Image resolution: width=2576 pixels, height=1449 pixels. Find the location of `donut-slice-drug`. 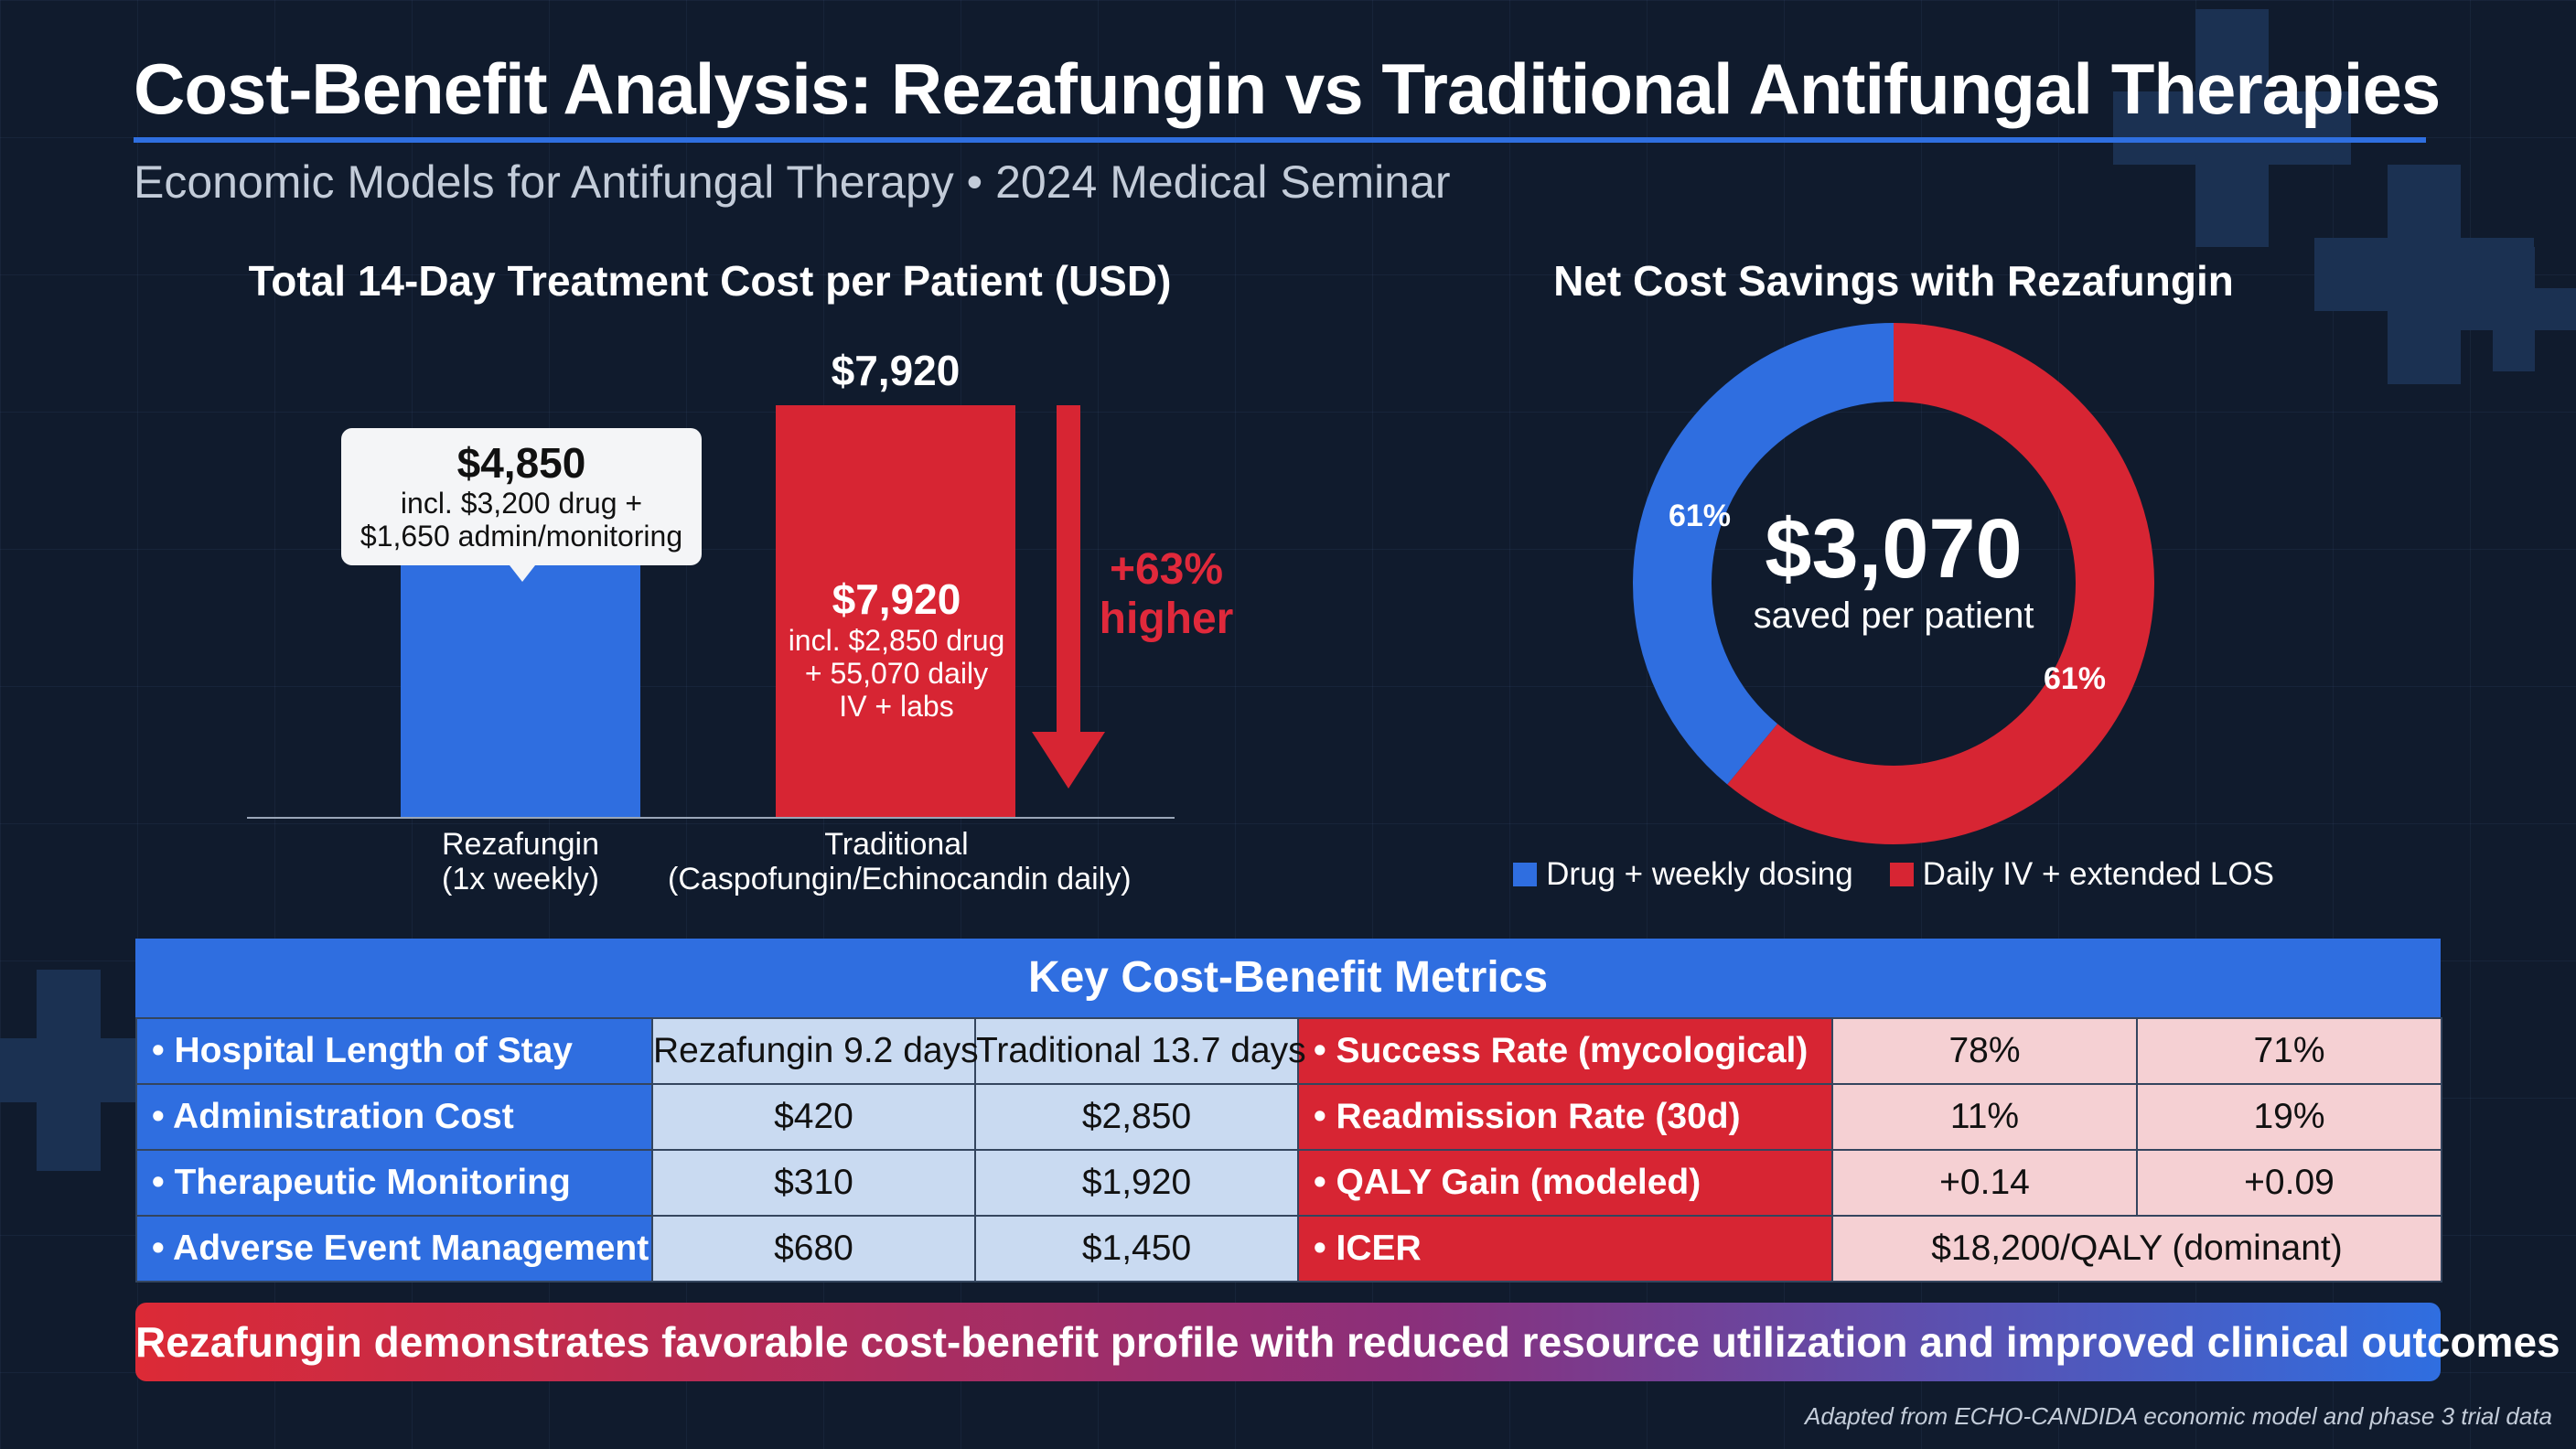

donut-slice-drug is located at coordinates (1894, 583).